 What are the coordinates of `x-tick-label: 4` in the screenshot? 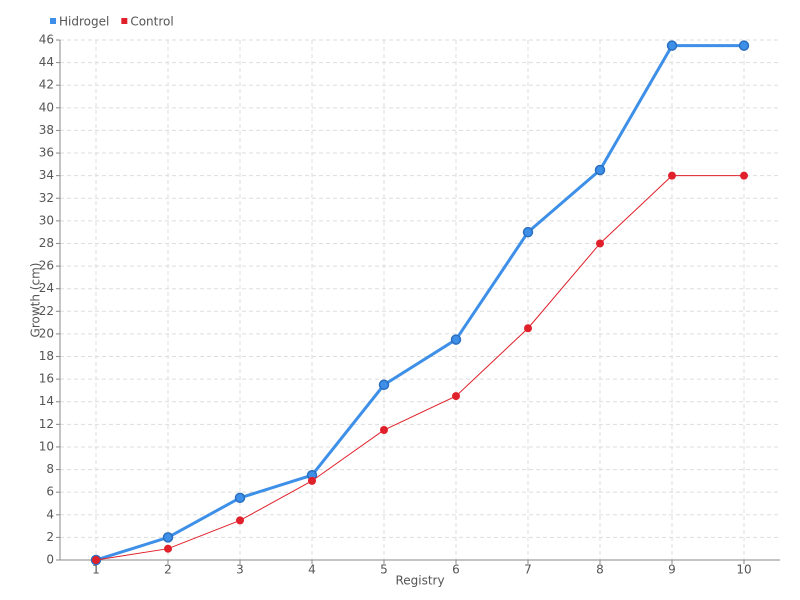 It's located at (312, 570).